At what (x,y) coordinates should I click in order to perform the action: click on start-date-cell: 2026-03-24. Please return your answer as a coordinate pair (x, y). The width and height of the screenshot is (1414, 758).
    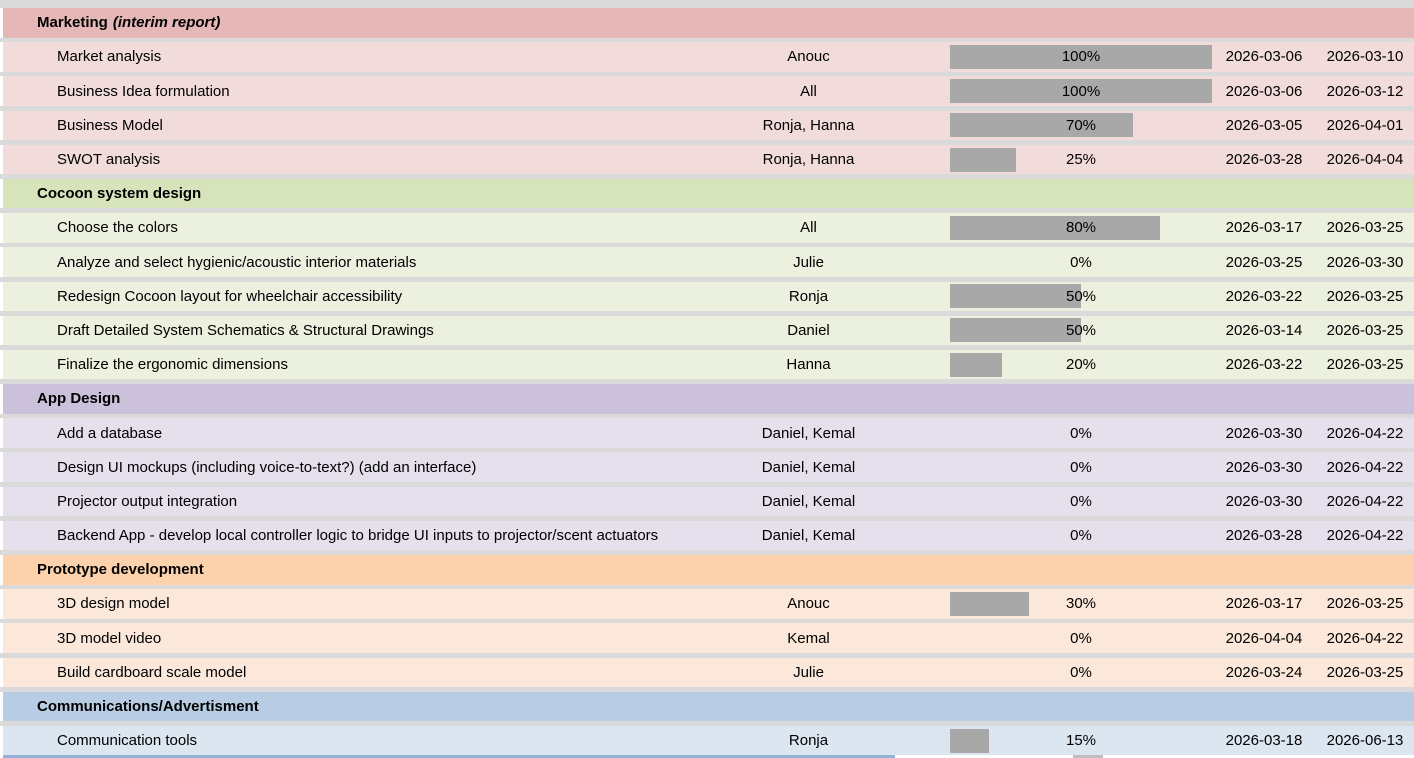
    Looking at the image, I should click on (1264, 672).